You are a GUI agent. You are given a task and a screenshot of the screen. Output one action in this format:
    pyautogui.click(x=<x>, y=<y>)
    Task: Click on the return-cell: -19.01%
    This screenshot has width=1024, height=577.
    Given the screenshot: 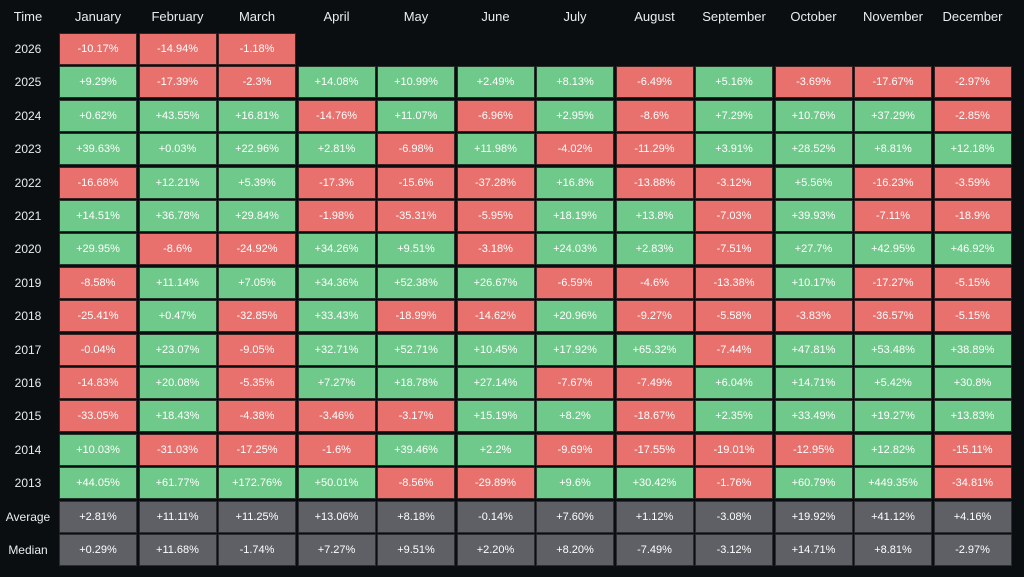 What is the action you would take?
    pyautogui.click(x=734, y=449)
    